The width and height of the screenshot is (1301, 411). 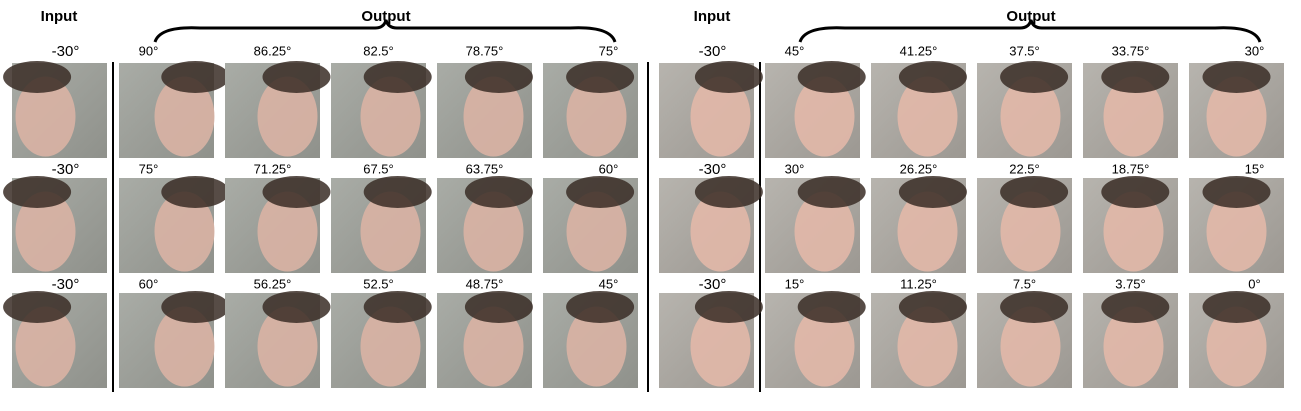 What do you see at coordinates (919, 50) in the screenshot?
I see `output-angle: 41.25°` at bounding box center [919, 50].